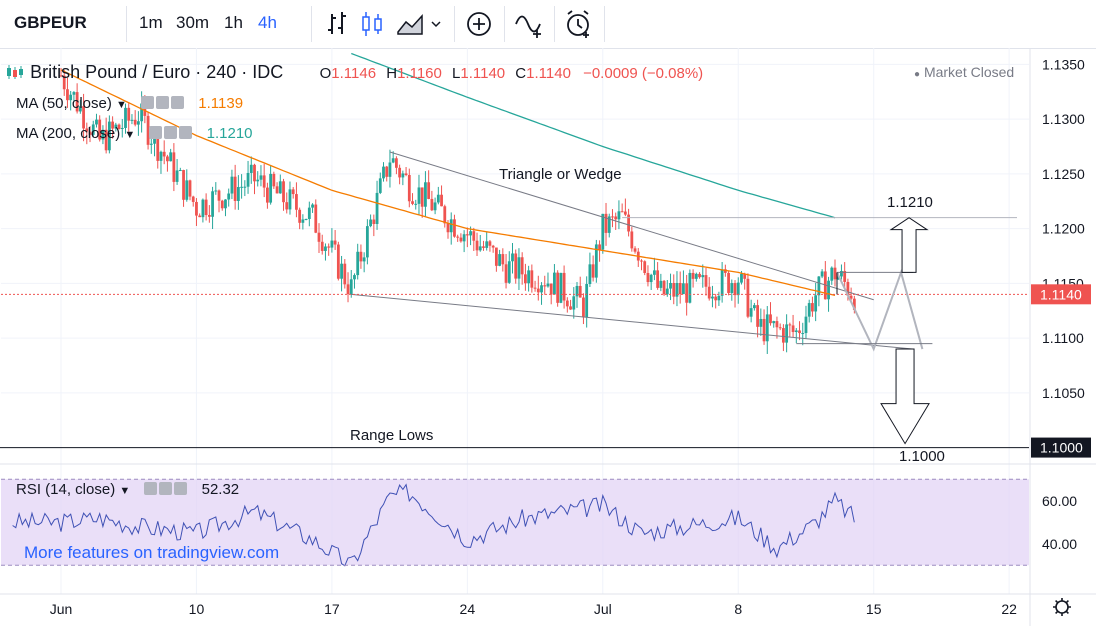  What do you see at coordinates (515, 522) in the screenshot?
I see `rsi-band` at bounding box center [515, 522].